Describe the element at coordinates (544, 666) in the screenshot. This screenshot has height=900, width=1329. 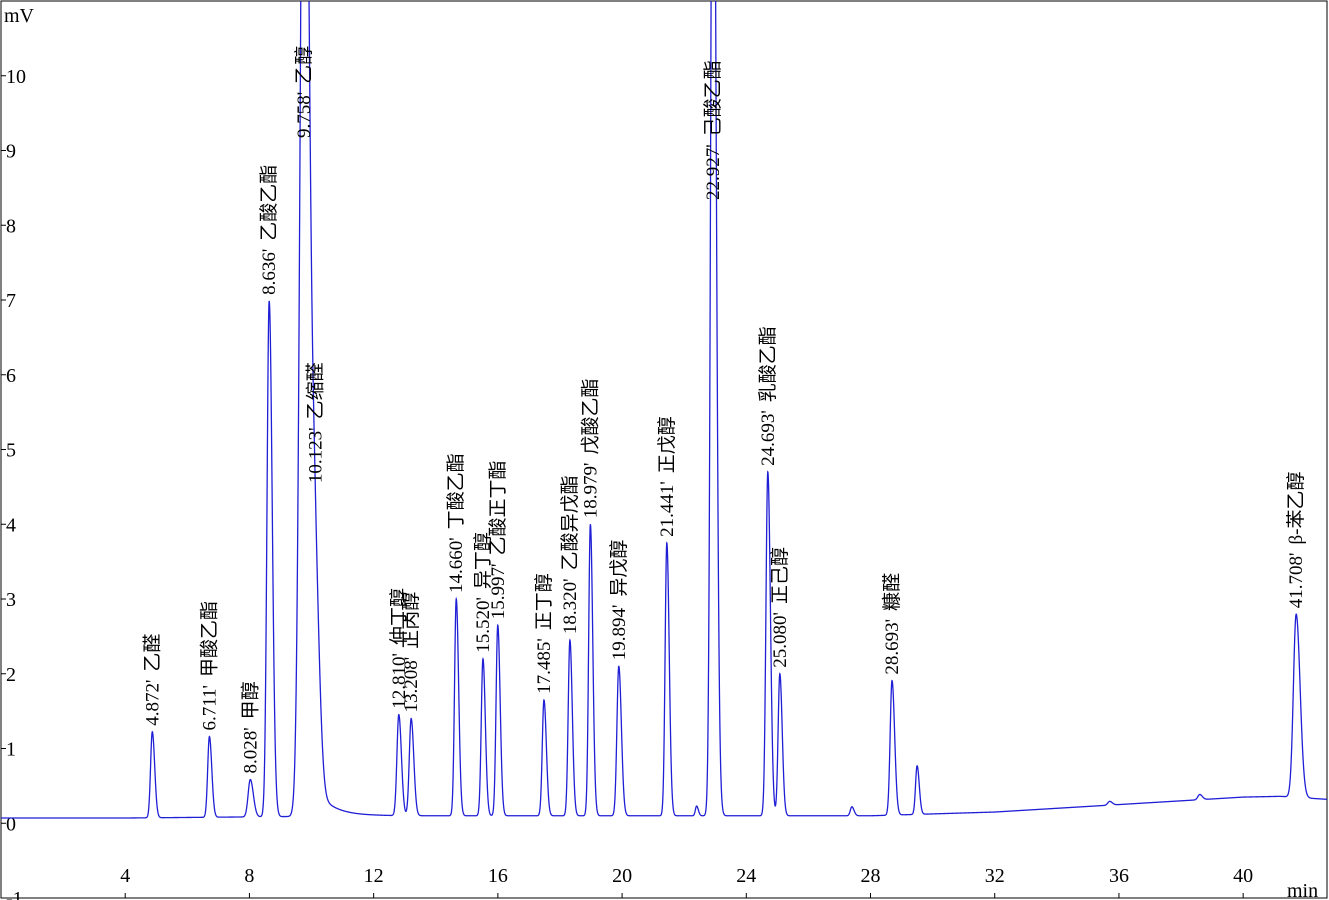
I see `peak-retention-time: 17.485'` at that location.